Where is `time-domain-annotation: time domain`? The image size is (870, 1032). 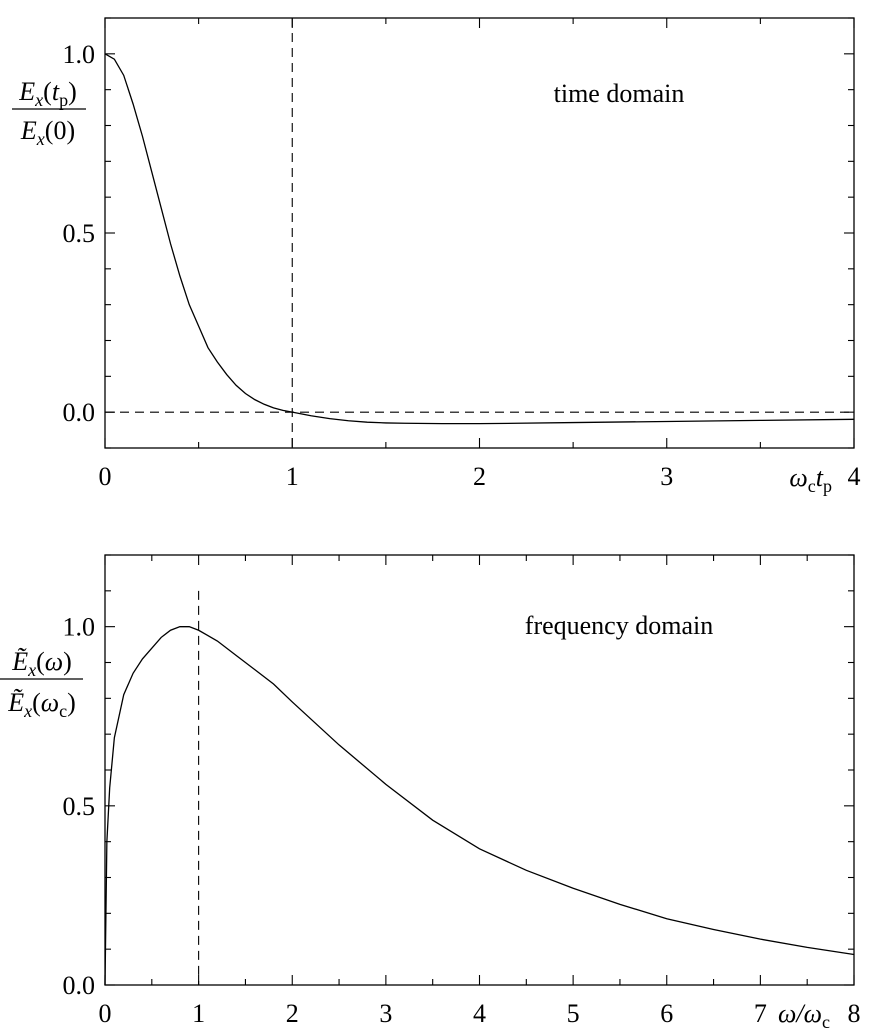
time-domain-annotation: time domain is located at coordinates (619, 93).